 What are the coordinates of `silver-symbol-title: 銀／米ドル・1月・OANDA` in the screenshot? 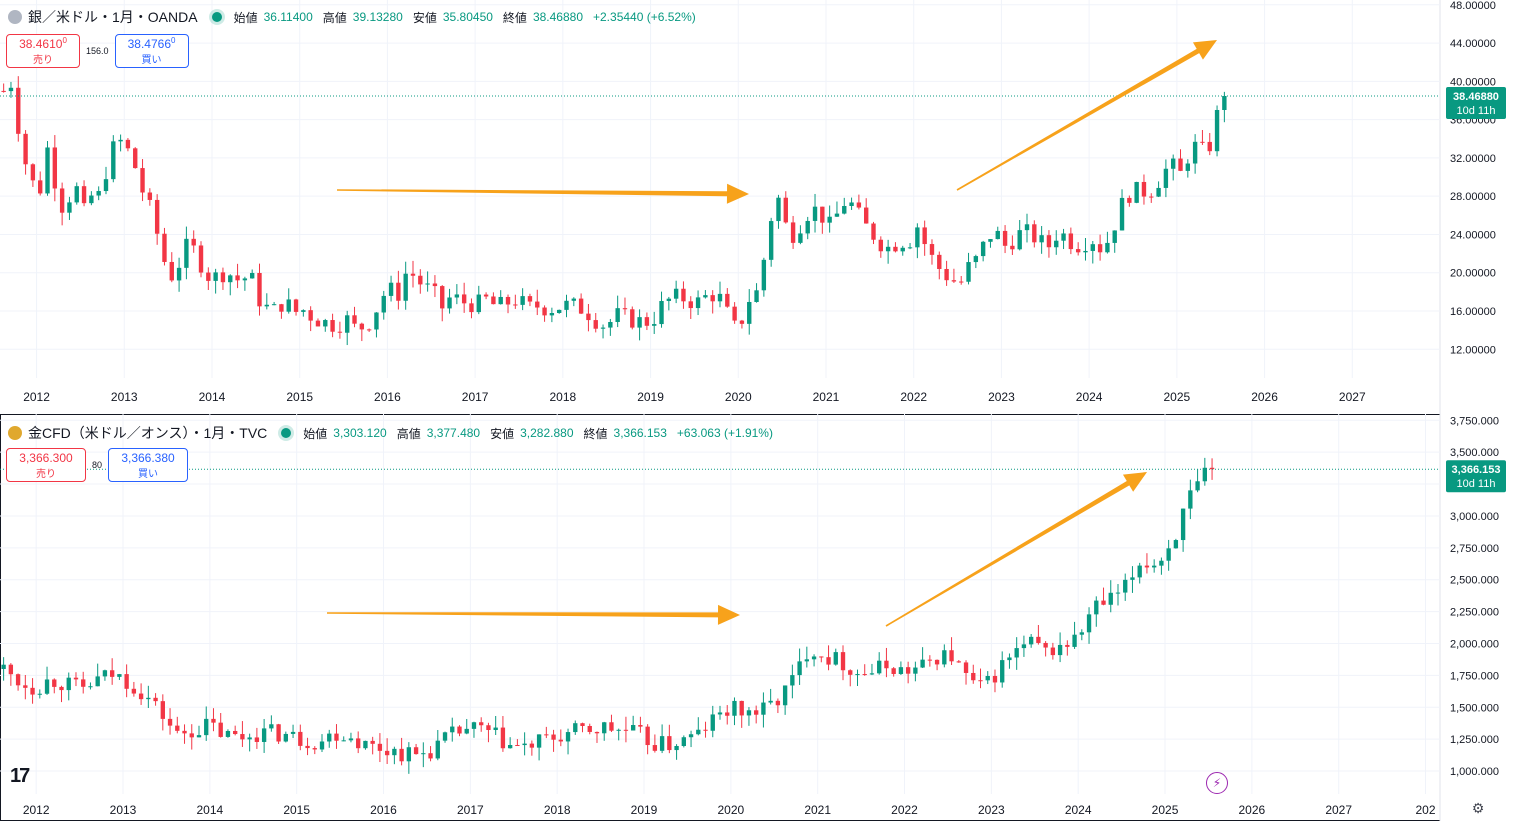 It's located at (113, 17).